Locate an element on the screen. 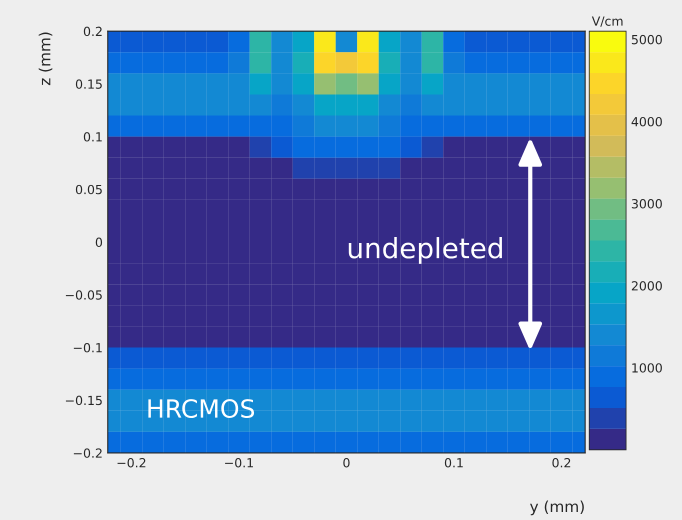  annotation: undepleted is located at coordinates (425, 250).